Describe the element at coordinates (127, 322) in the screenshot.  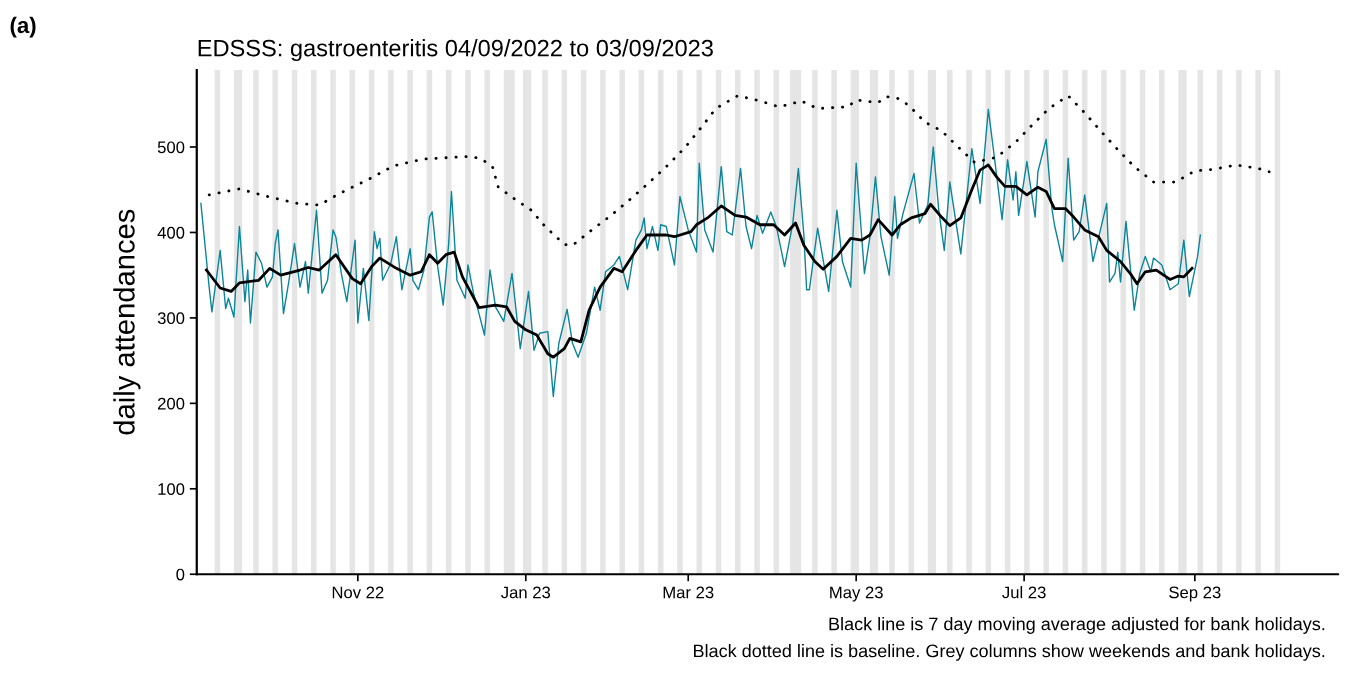
I see `y-axis-title: daily attendances` at that location.